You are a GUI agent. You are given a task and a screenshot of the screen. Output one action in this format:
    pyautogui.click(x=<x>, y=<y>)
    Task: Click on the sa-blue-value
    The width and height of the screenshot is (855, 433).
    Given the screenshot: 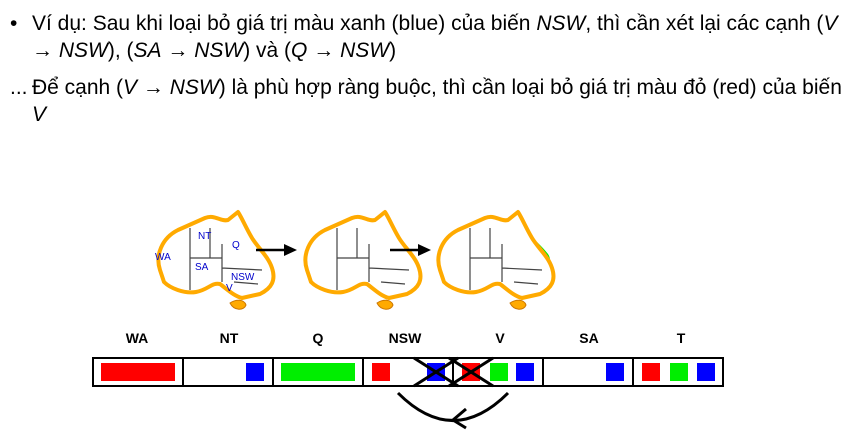 What is the action you would take?
    pyautogui.click(x=615, y=372)
    